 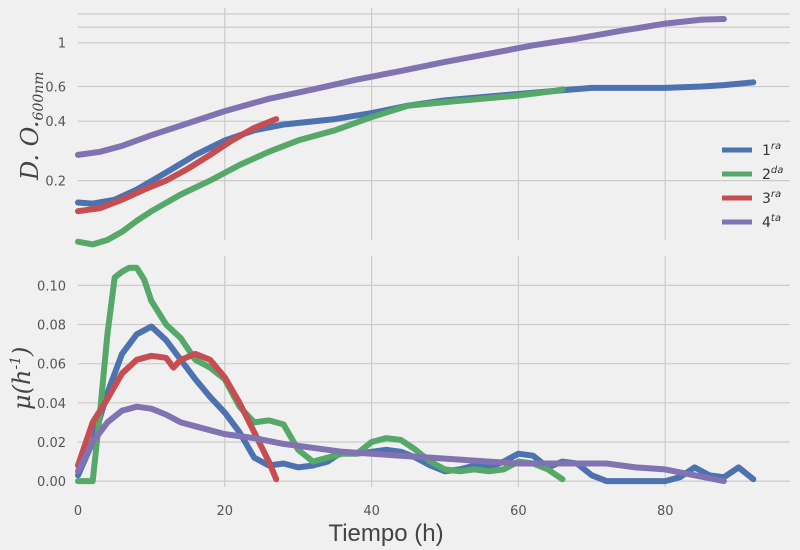 I want to click on mu-y-tick-labels: 0.00 0.02 0.04 0.06 0.08 0.10, so click(x=51, y=384).